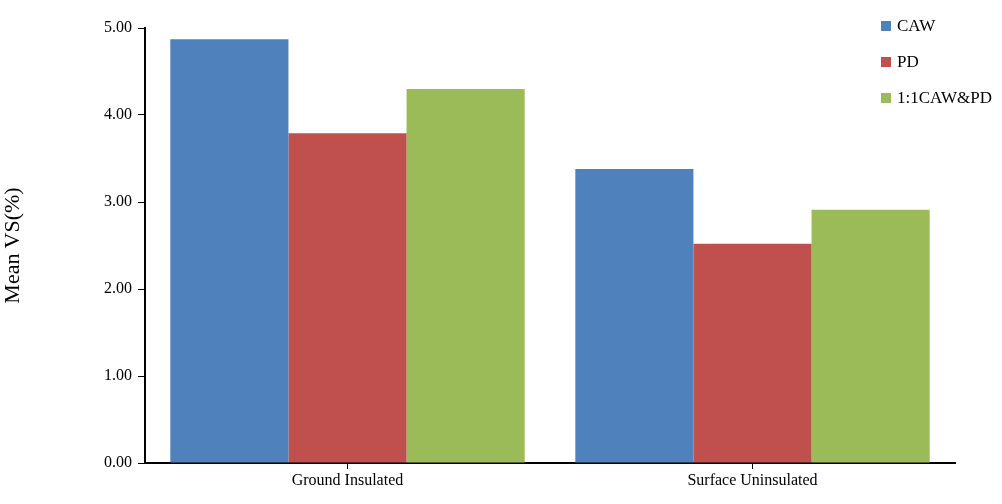  What do you see at coordinates (118, 201) in the screenshot?
I see `y-tick-label: 3.00` at bounding box center [118, 201].